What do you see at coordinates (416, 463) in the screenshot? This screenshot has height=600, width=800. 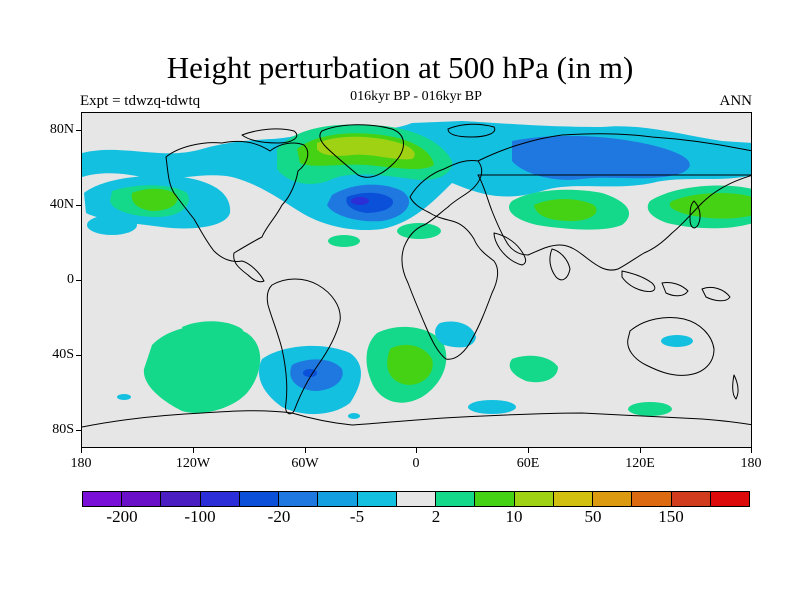 I see `lon-label-0: 0` at bounding box center [416, 463].